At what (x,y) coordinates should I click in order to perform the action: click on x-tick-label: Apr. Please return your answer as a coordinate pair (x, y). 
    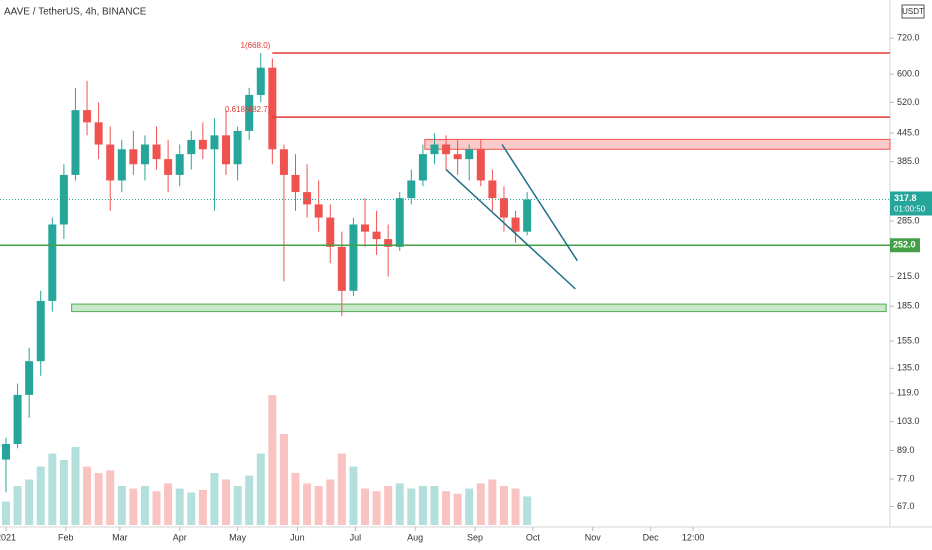
    Looking at the image, I should click on (180, 537).